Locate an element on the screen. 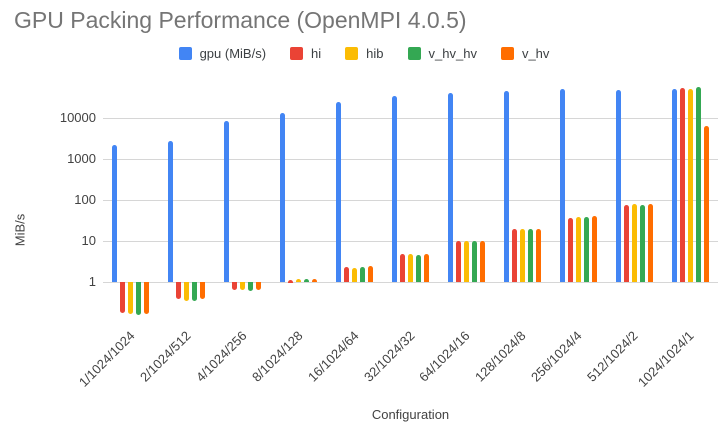 The image size is (728, 440). chart-title: GPU Packing Performance (OpenMPI 4.0.5) is located at coordinates (240, 20).